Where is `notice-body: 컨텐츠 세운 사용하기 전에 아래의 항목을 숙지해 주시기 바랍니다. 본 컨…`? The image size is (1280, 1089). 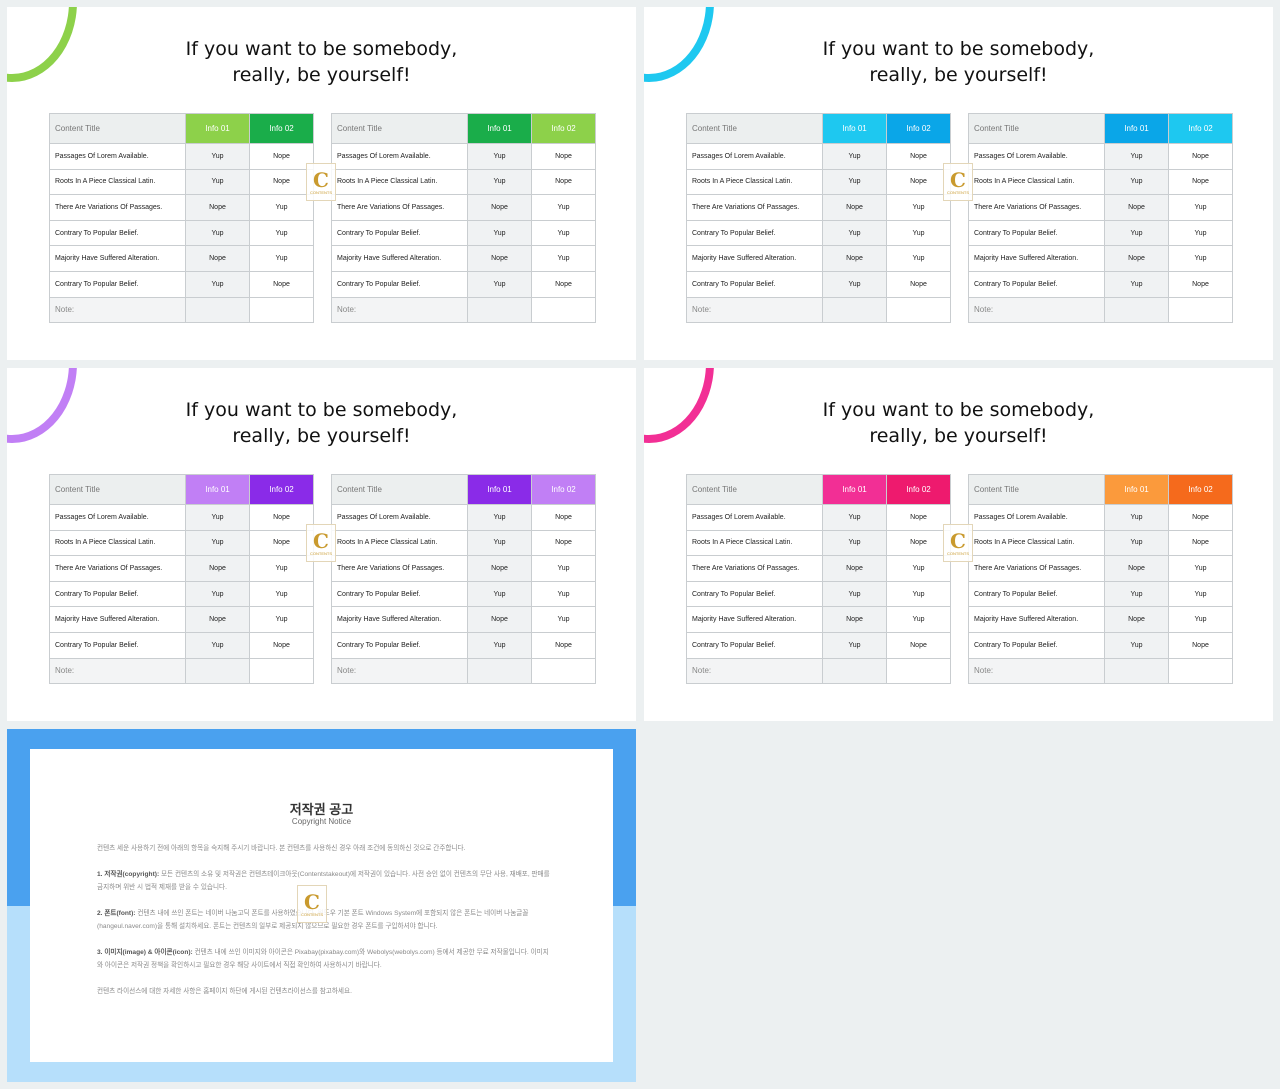 notice-body: 컨텐츠 세운 사용하기 전에 아래의 항목을 숙지해 주시기 바랍니다. 본 컨… is located at coordinates (323, 920).